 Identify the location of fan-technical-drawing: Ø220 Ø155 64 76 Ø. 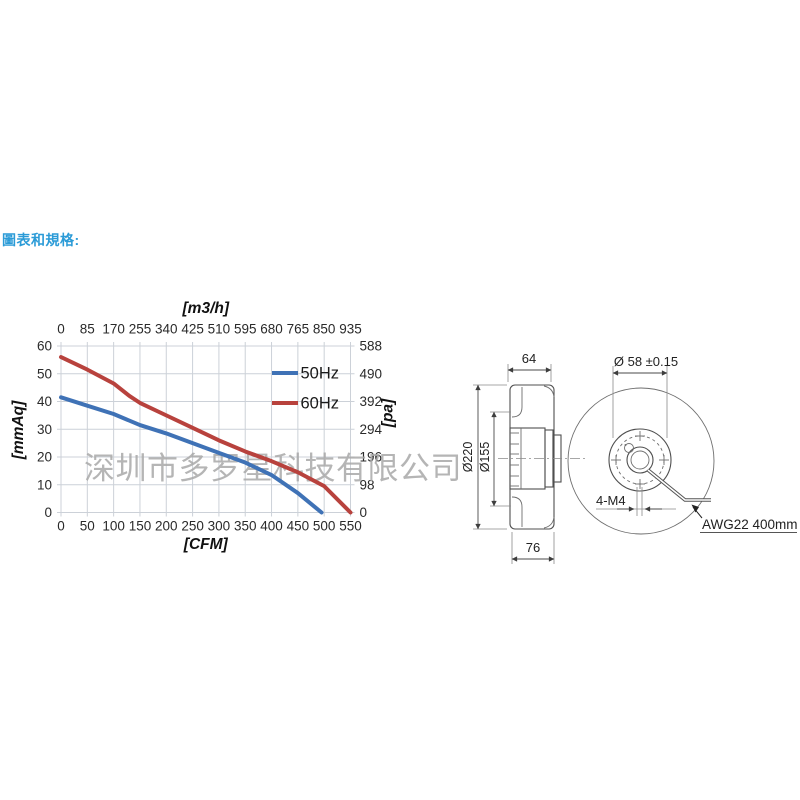
(629, 457).